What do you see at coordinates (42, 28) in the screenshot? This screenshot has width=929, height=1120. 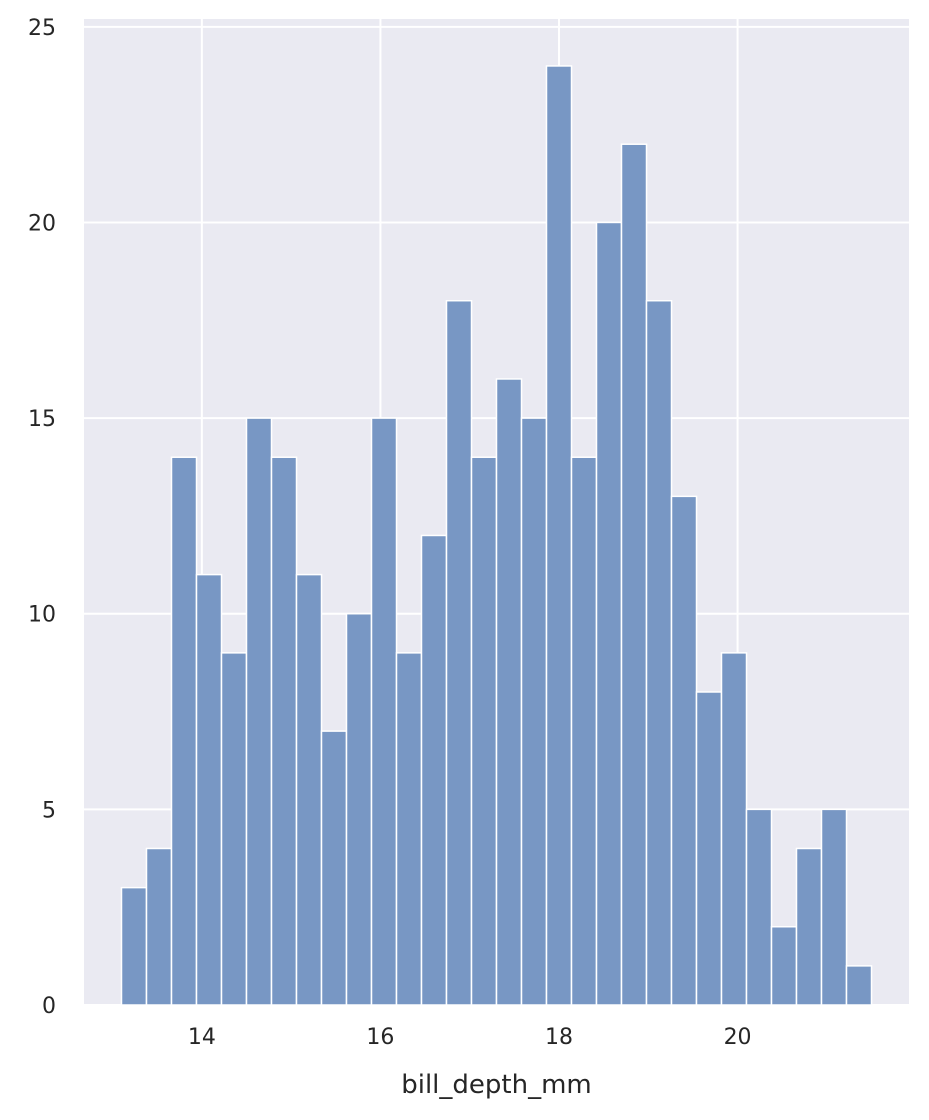 I see `y-tick-label: 25` at bounding box center [42, 28].